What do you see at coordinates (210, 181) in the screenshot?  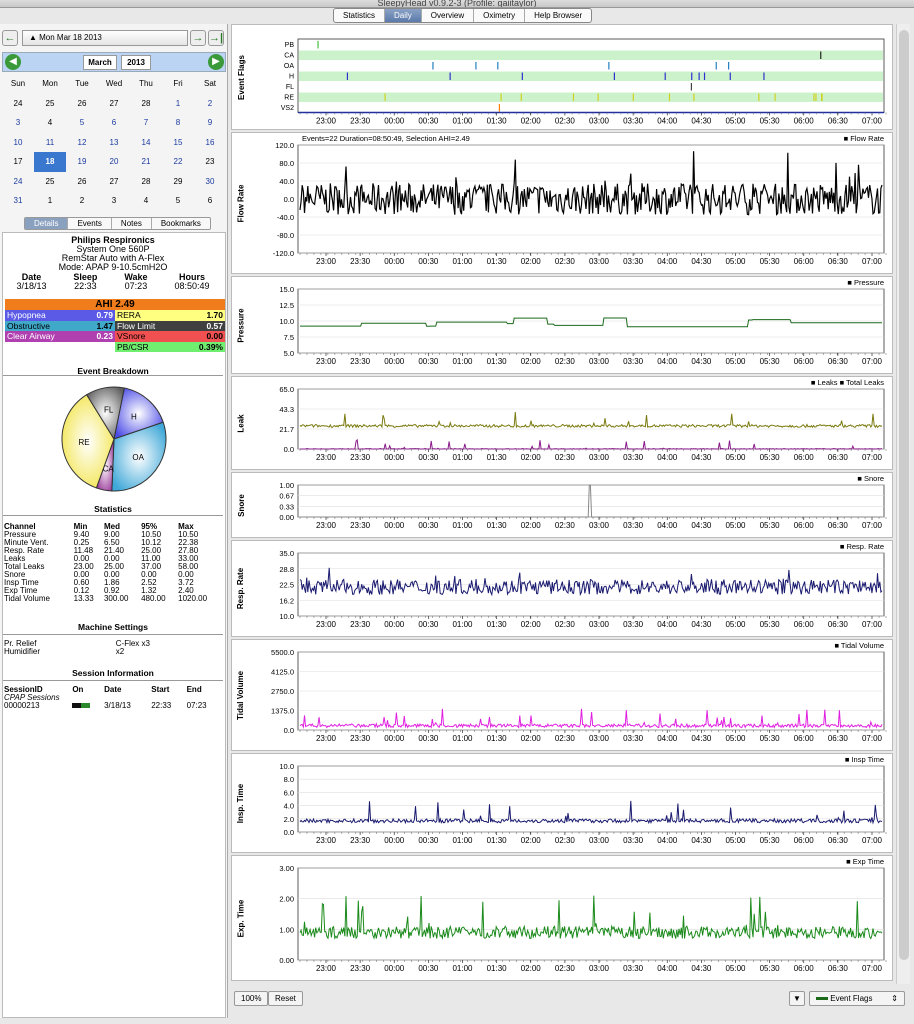 I see `calendar-day: 30` at bounding box center [210, 181].